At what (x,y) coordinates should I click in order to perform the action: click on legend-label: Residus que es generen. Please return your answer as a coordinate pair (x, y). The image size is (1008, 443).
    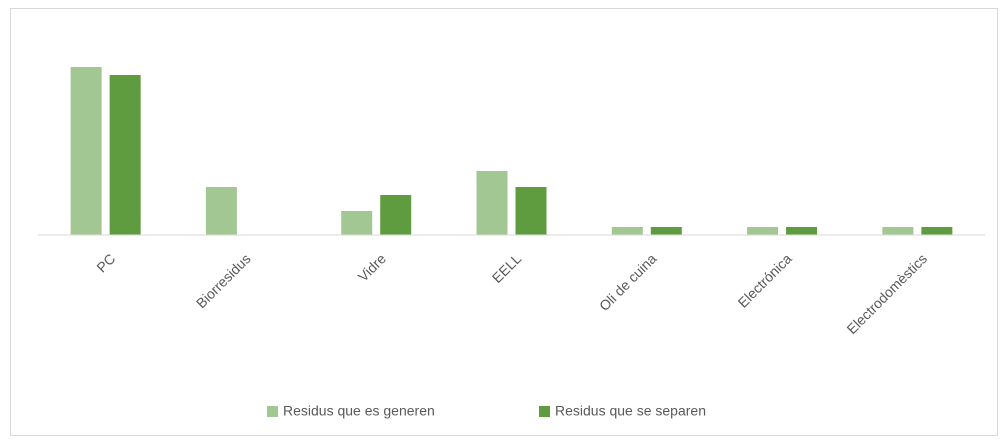
    Looking at the image, I should click on (359, 411).